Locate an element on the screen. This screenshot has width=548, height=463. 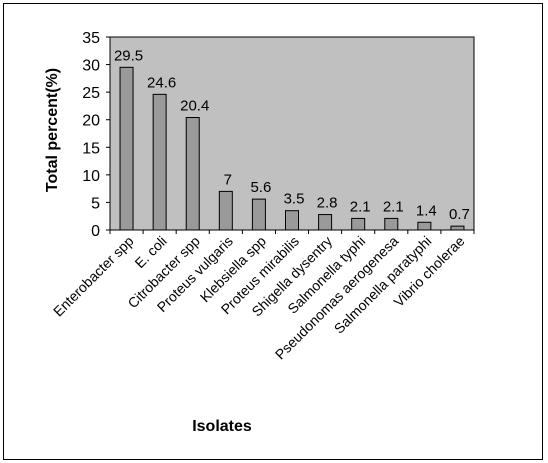
y-axis-ticks: 0 5 10 15 20 25 30 35 is located at coordinates (96, 135).